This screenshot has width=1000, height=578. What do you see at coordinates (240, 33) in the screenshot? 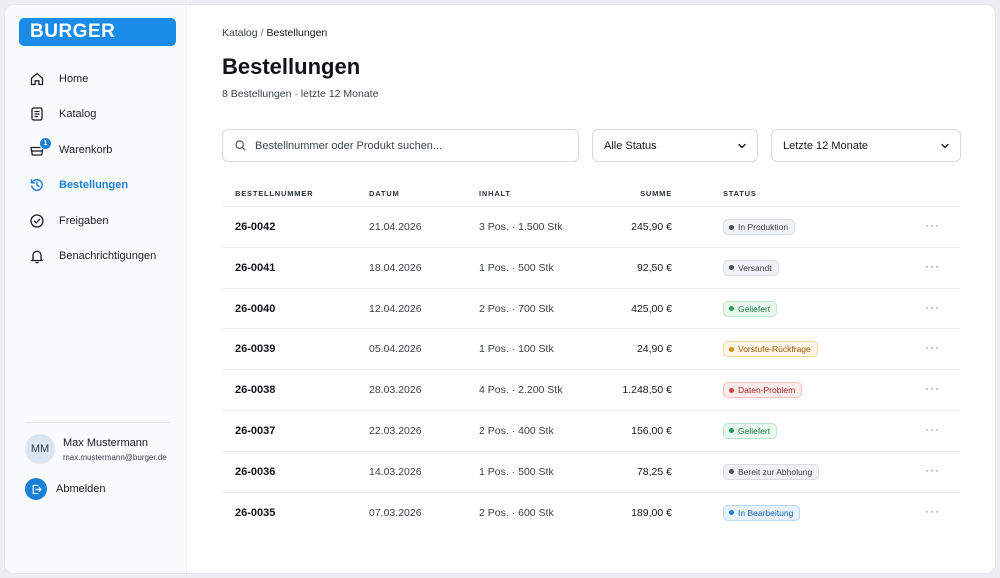
I see `breadcrumb-link-katalog: Katalog` at bounding box center [240, 33].